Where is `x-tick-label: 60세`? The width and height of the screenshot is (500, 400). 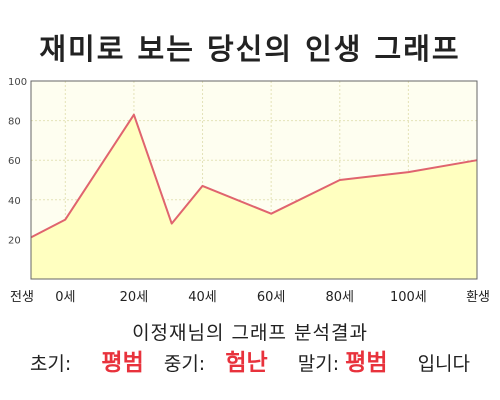
x-tick-label: 60세 is located at coordinates (271, 297).